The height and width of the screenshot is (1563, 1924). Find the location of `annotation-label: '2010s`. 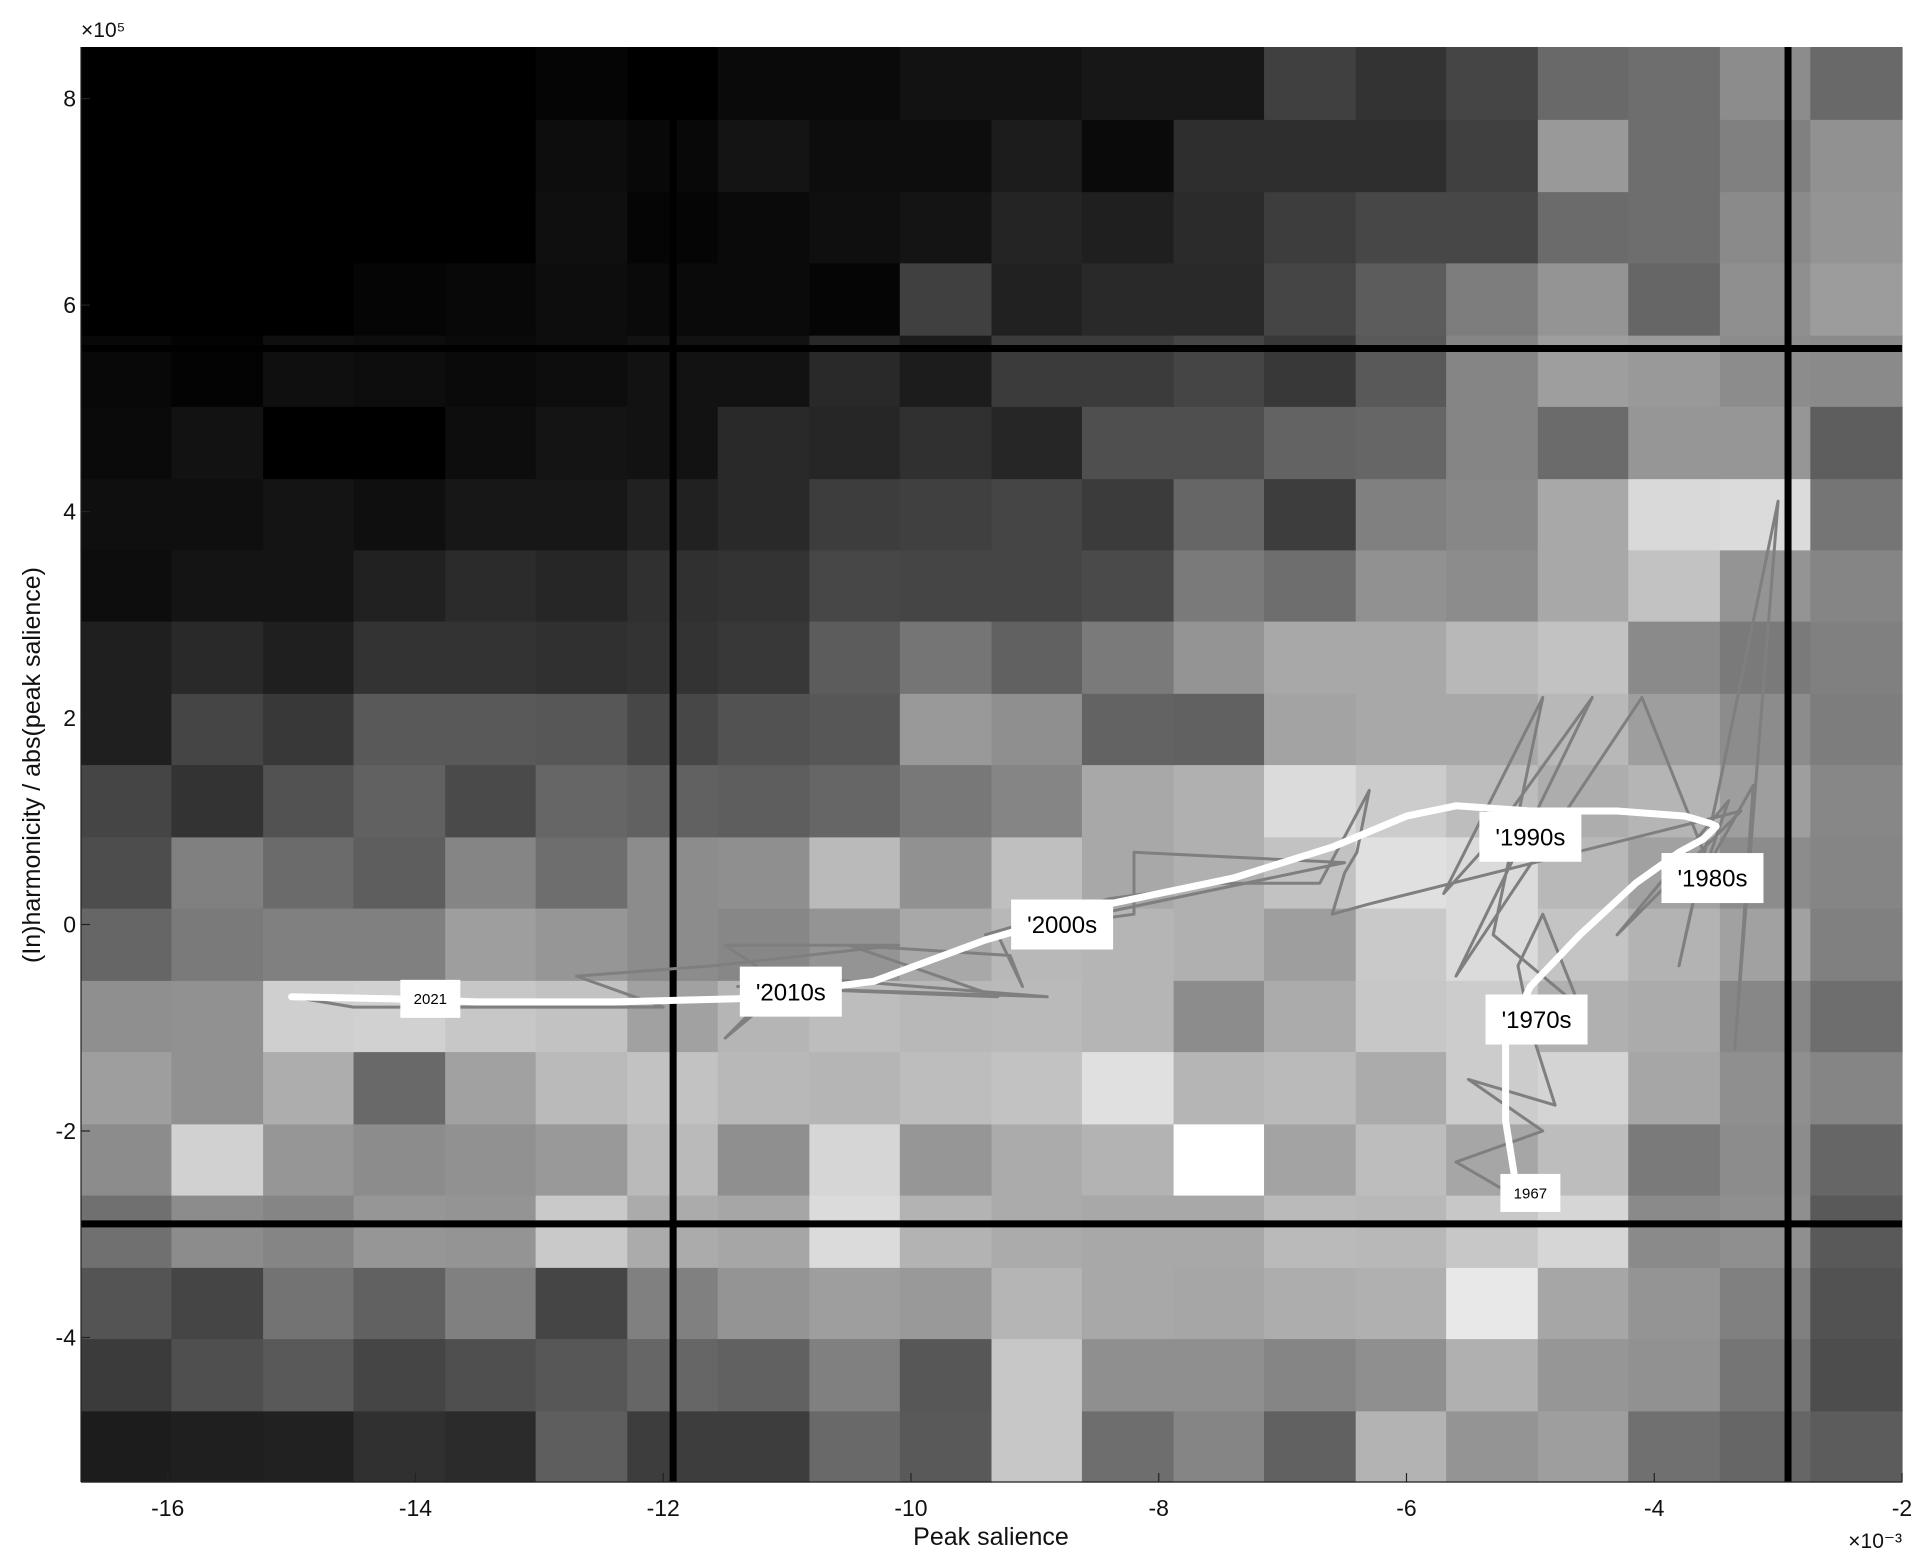

annotation-label: '2010s is located at coordinates (790, 991).